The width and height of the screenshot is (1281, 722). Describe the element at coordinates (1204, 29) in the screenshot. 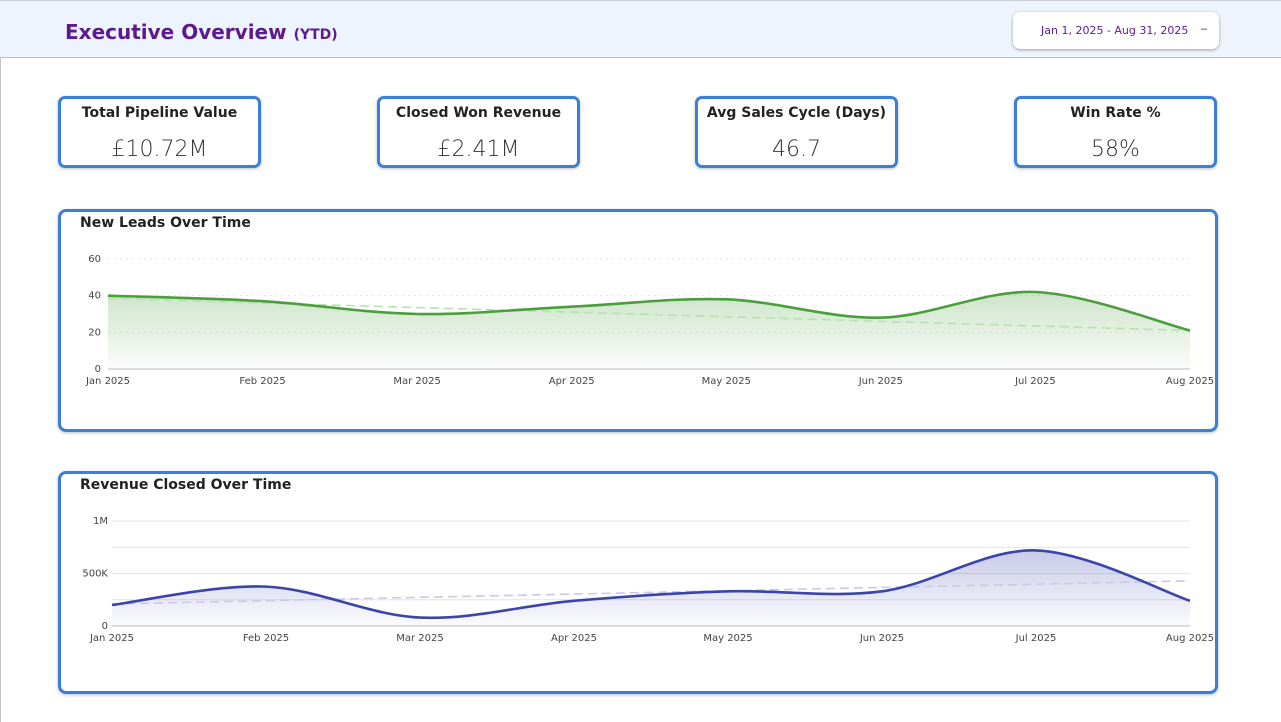

I see `chevron-down-icon: –` at that location.